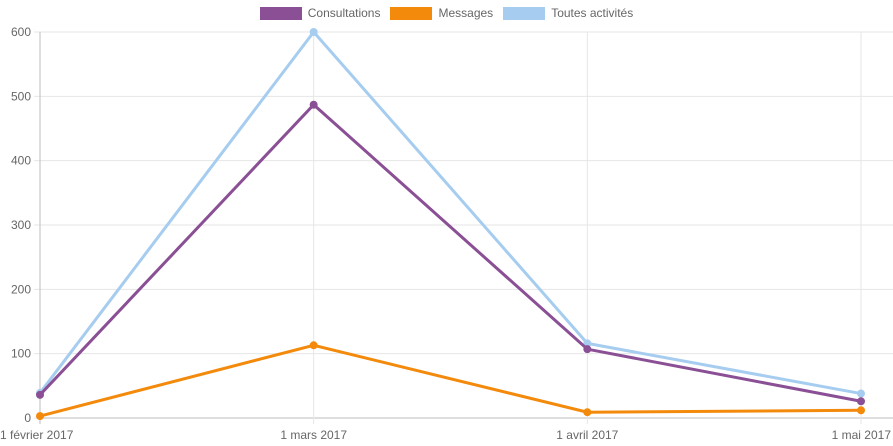 This screenshot has width=893, height=446. Describe the element at coordinates (313, 435) in the screenshot. I see `x-tick-label: 1 mars 2017` at that location.